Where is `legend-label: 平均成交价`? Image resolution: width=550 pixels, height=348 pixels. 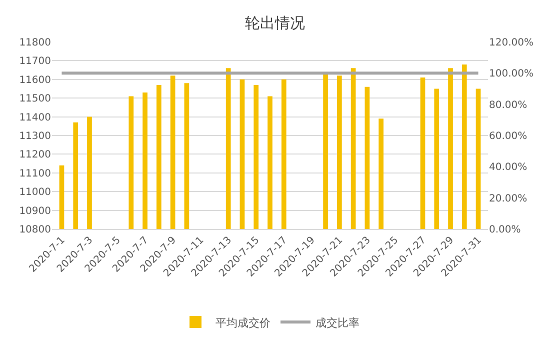
legend-label: 平均成交价 is located at coordinates (243, 323).